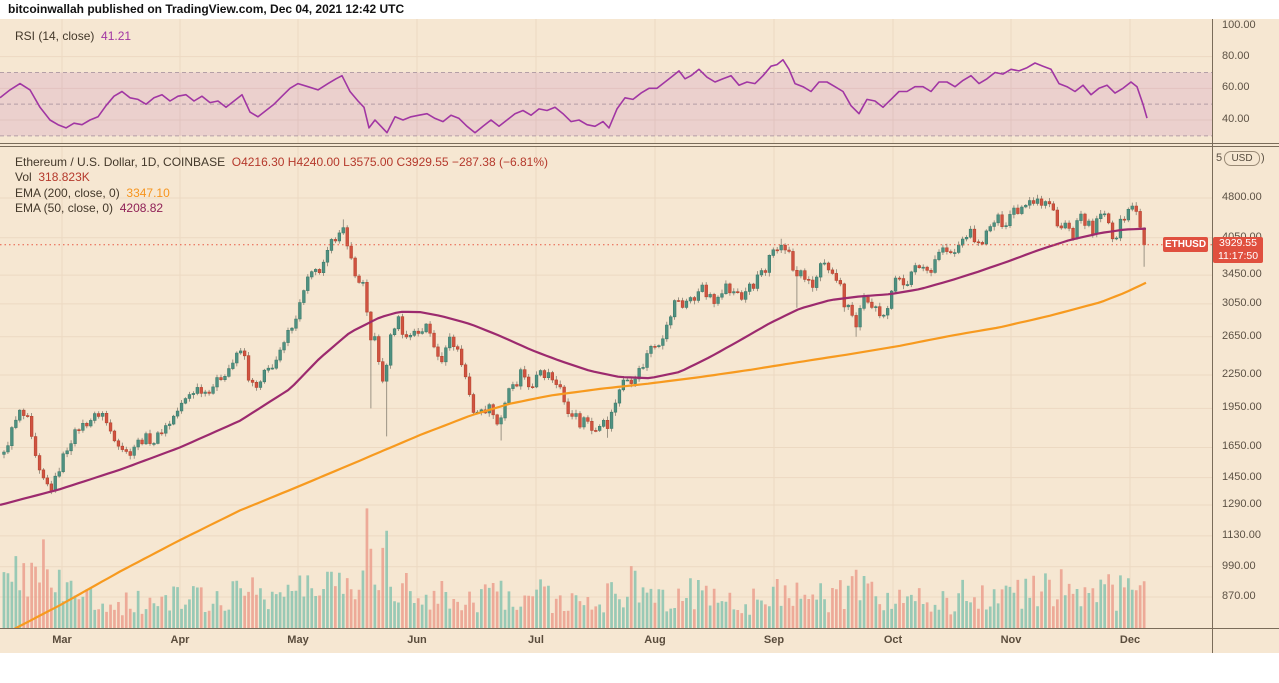 This screenshot has width=1279, height=683. Describe the element at coordinates (1212, 336) in the screenshot. I see `price-axis-separator` at that location.